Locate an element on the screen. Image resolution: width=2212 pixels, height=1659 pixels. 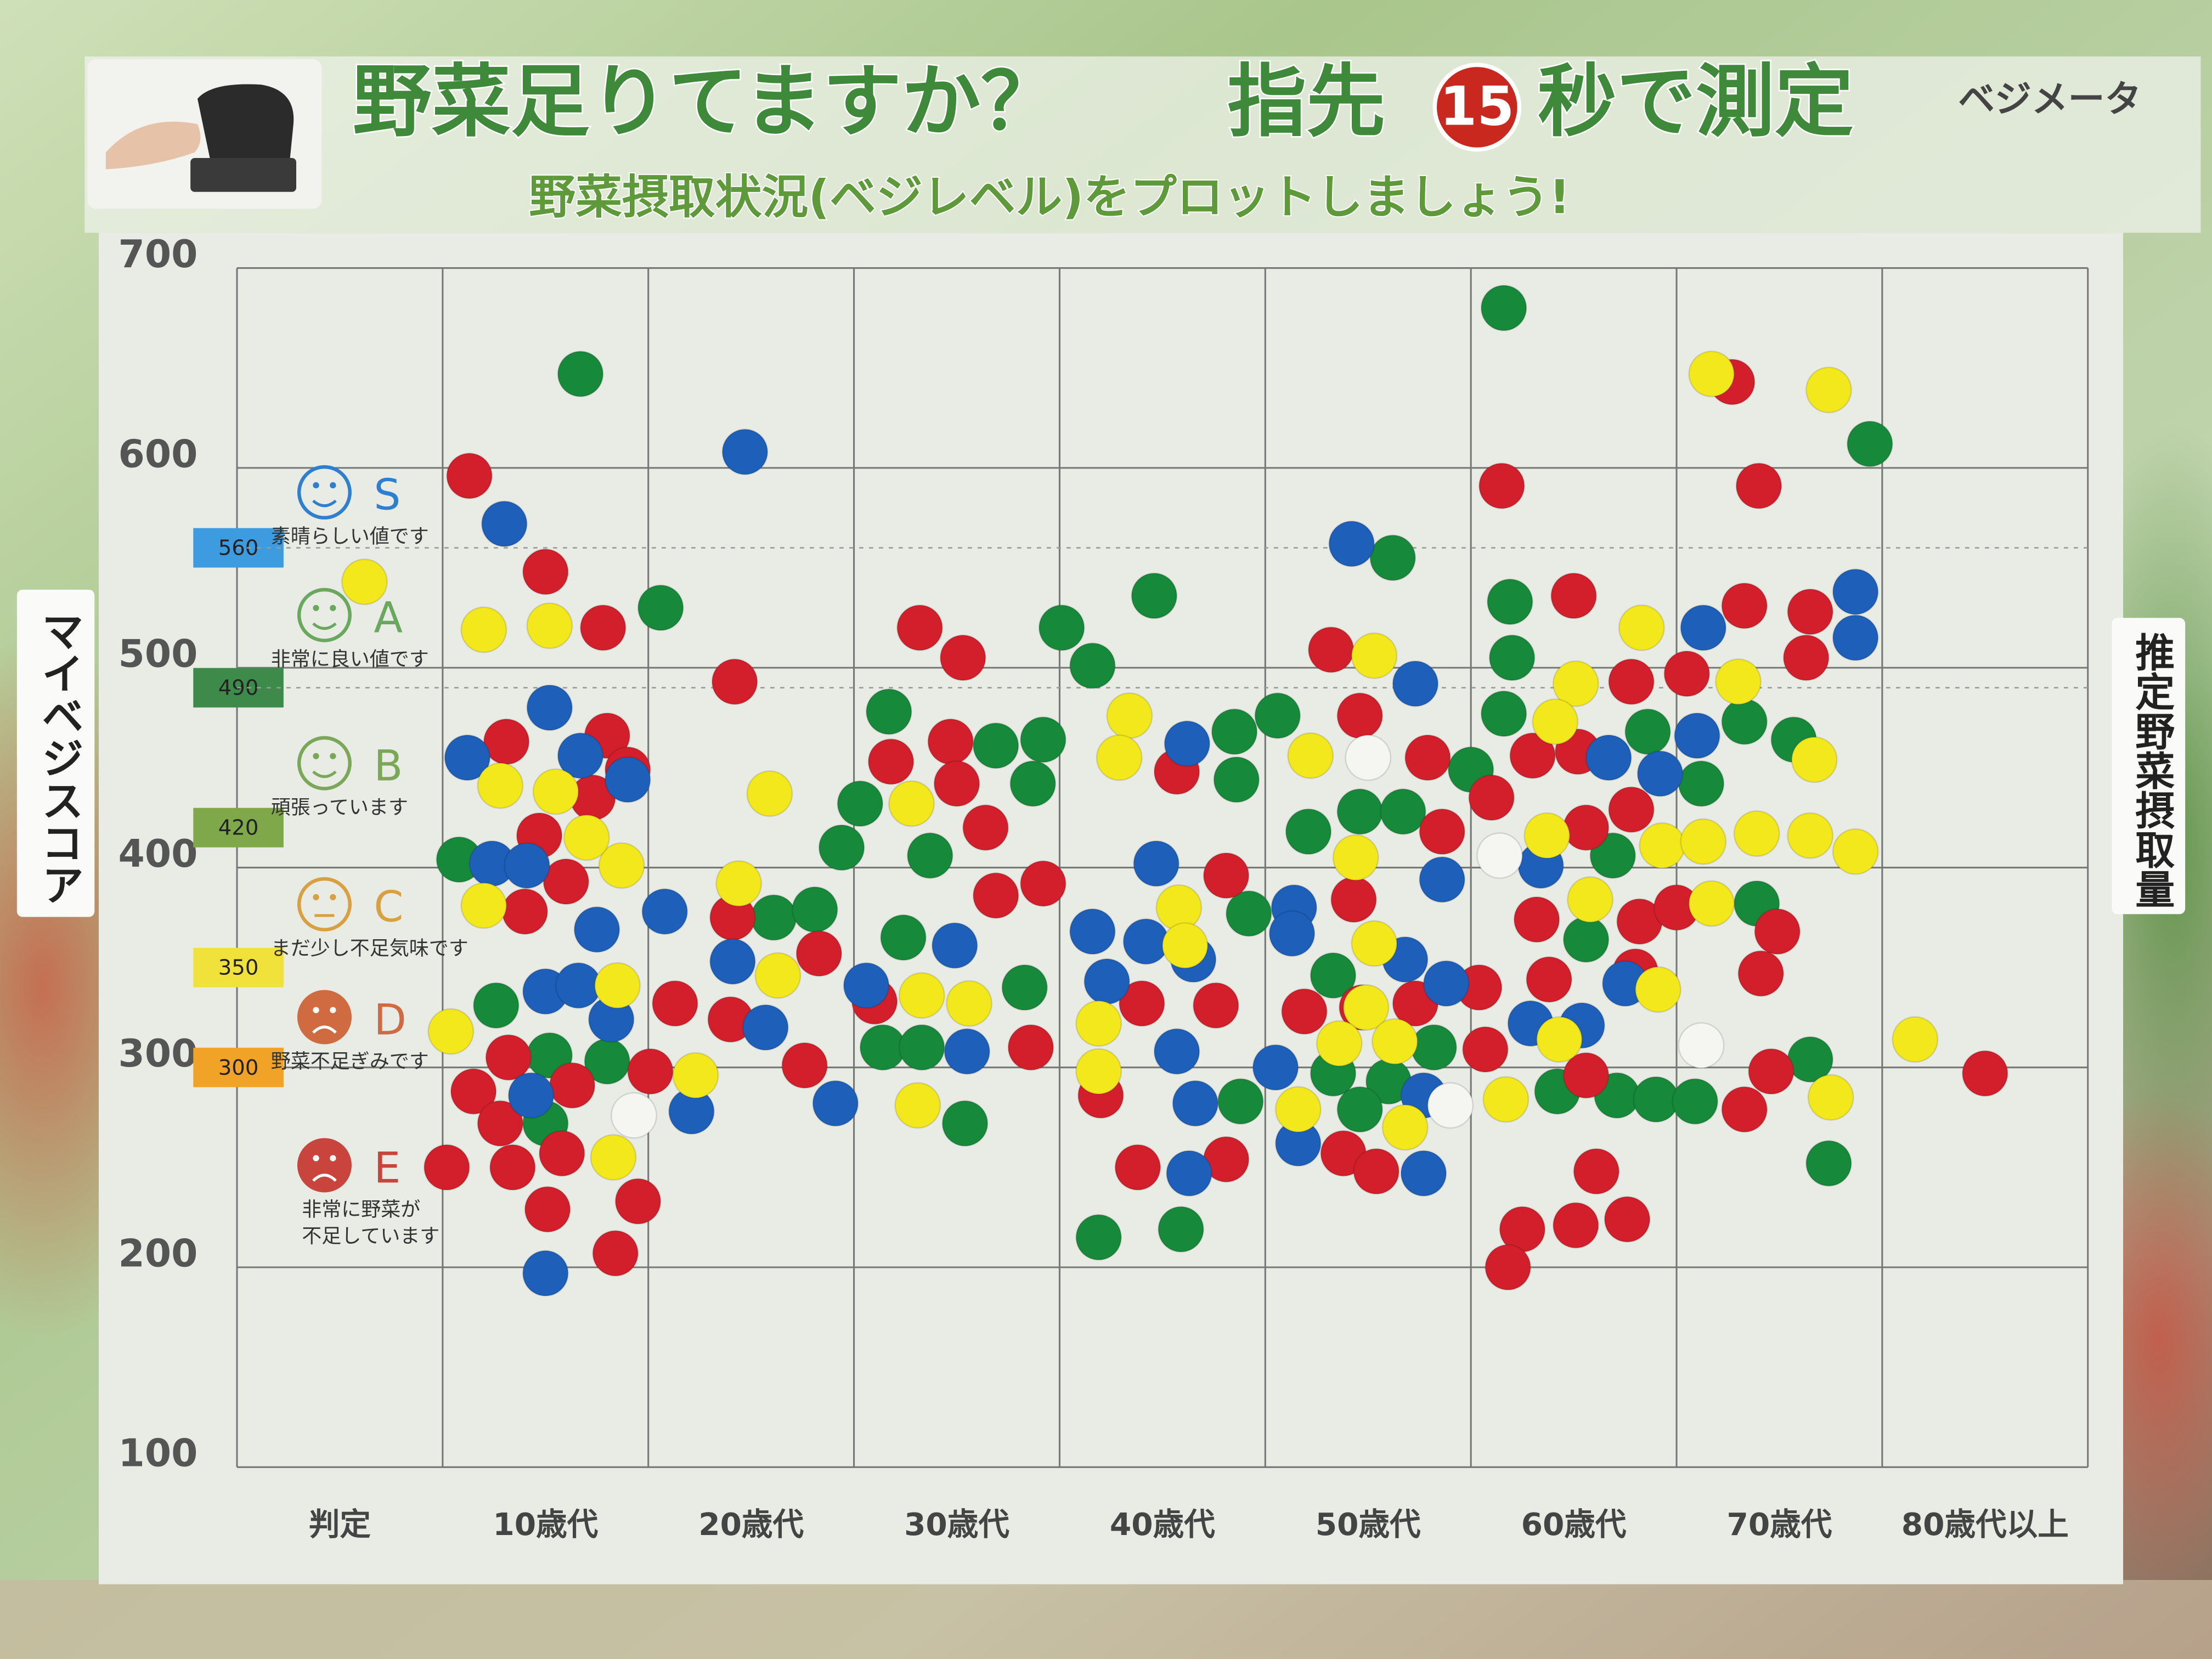
y2-axis-label: 推定野菜摂取量 is located at coordinates (2152, 770).